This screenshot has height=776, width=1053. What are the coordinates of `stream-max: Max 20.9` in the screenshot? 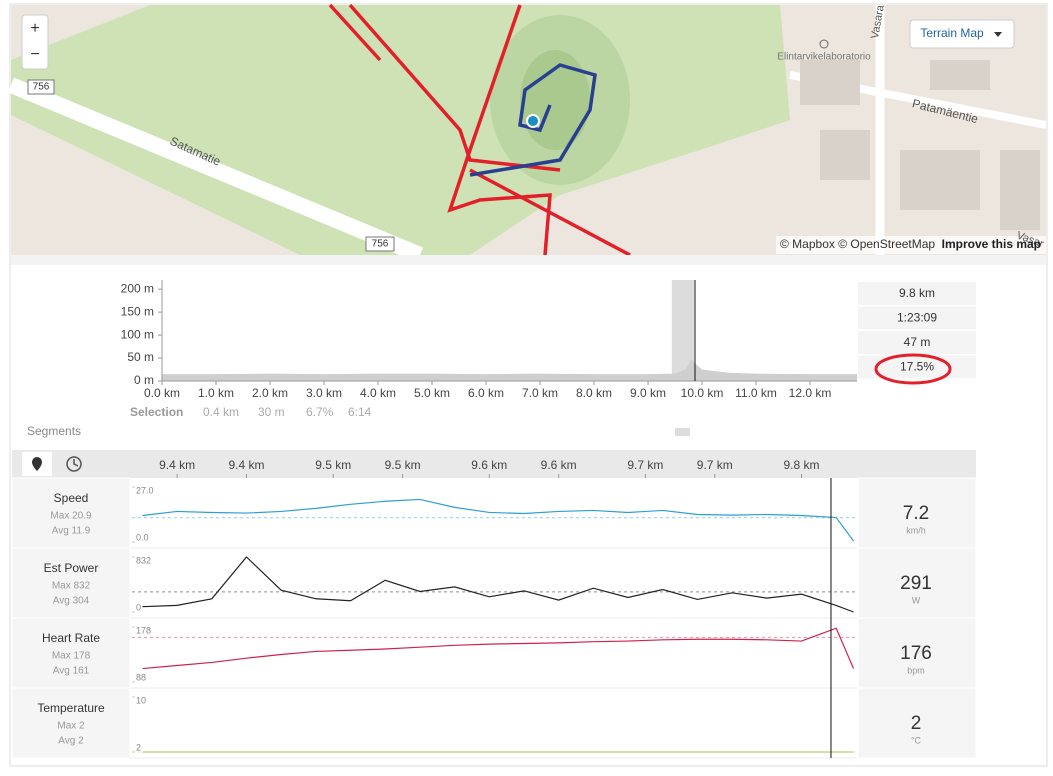 It's located at (71, 516).